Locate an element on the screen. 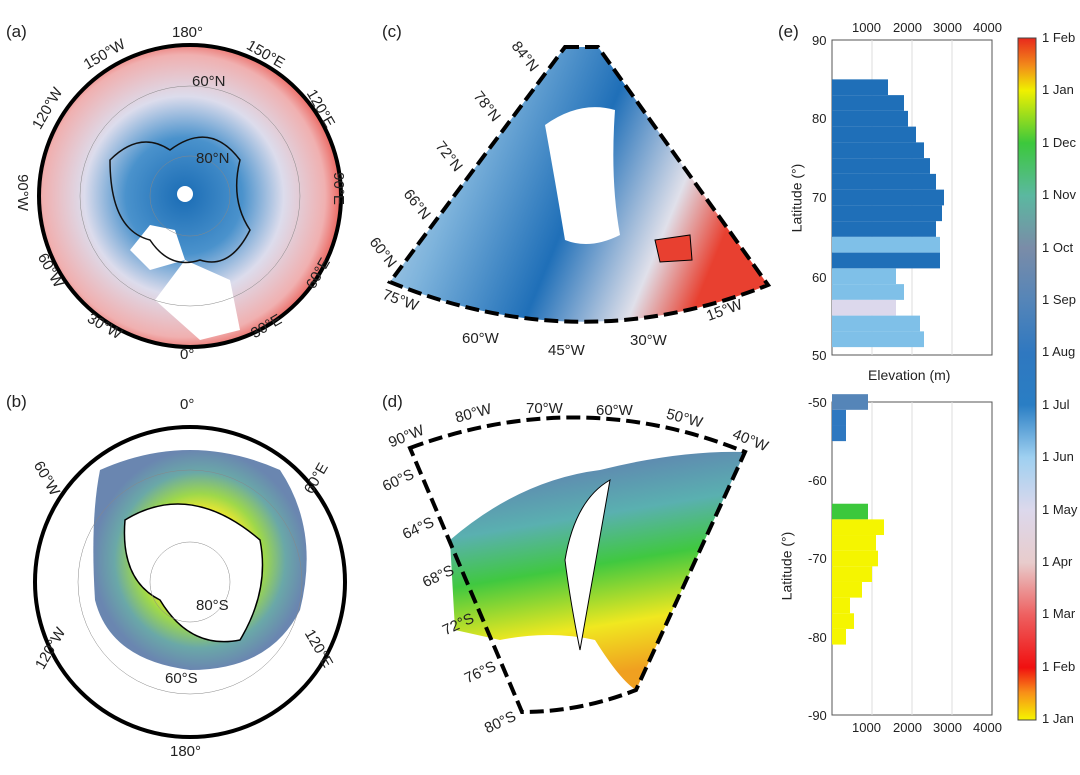 The width and height of the screenshot is (1080, 775). e-bot-xtick: 2000 is located at coordinates (907, 727).